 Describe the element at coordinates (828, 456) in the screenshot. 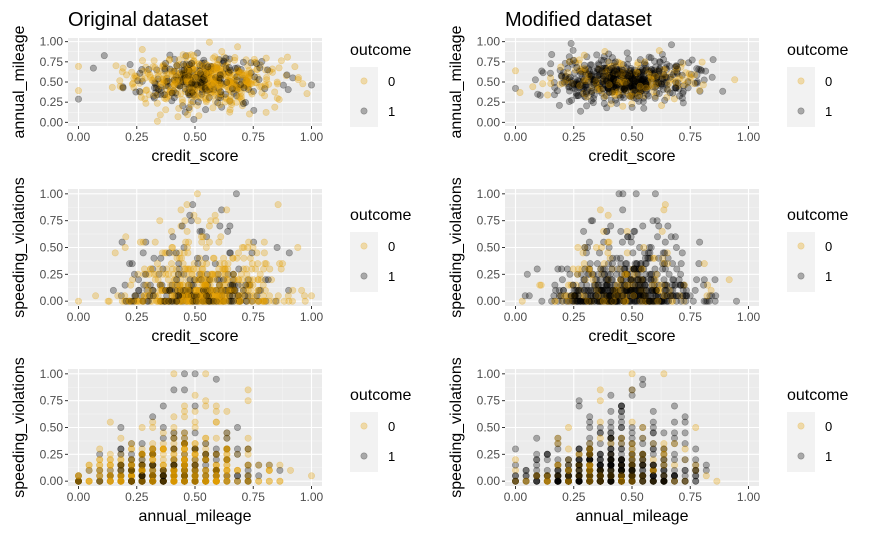

I see `legend-label: 1` at that location.